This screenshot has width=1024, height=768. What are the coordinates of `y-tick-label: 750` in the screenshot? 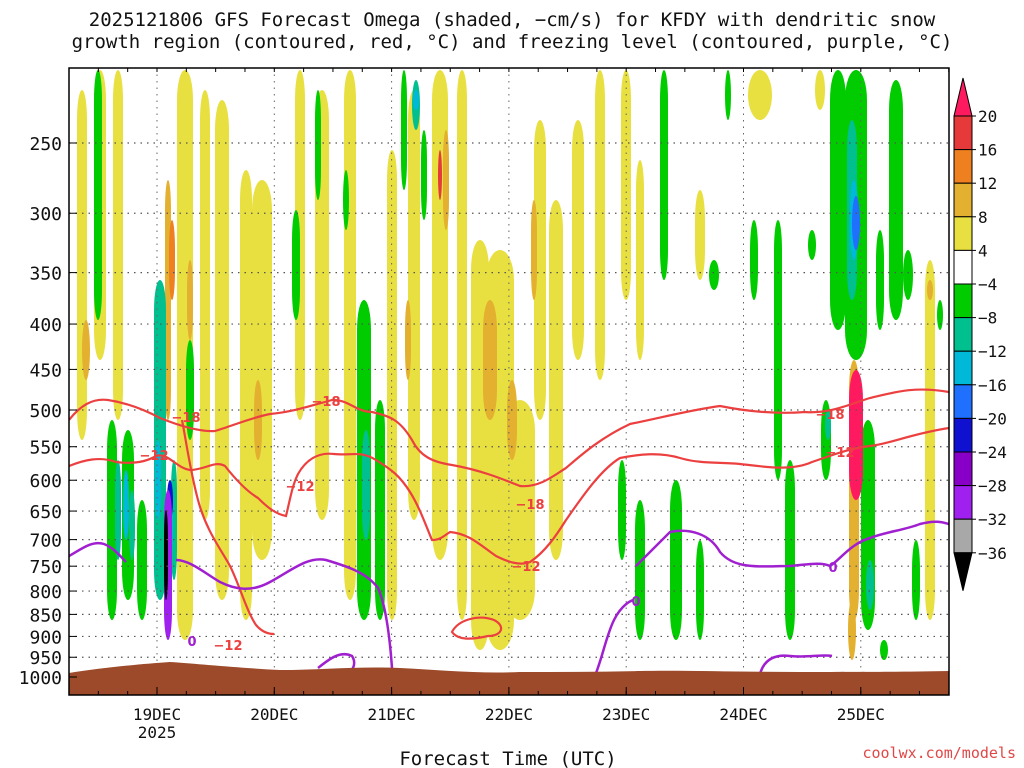 It's located at (45, 567).